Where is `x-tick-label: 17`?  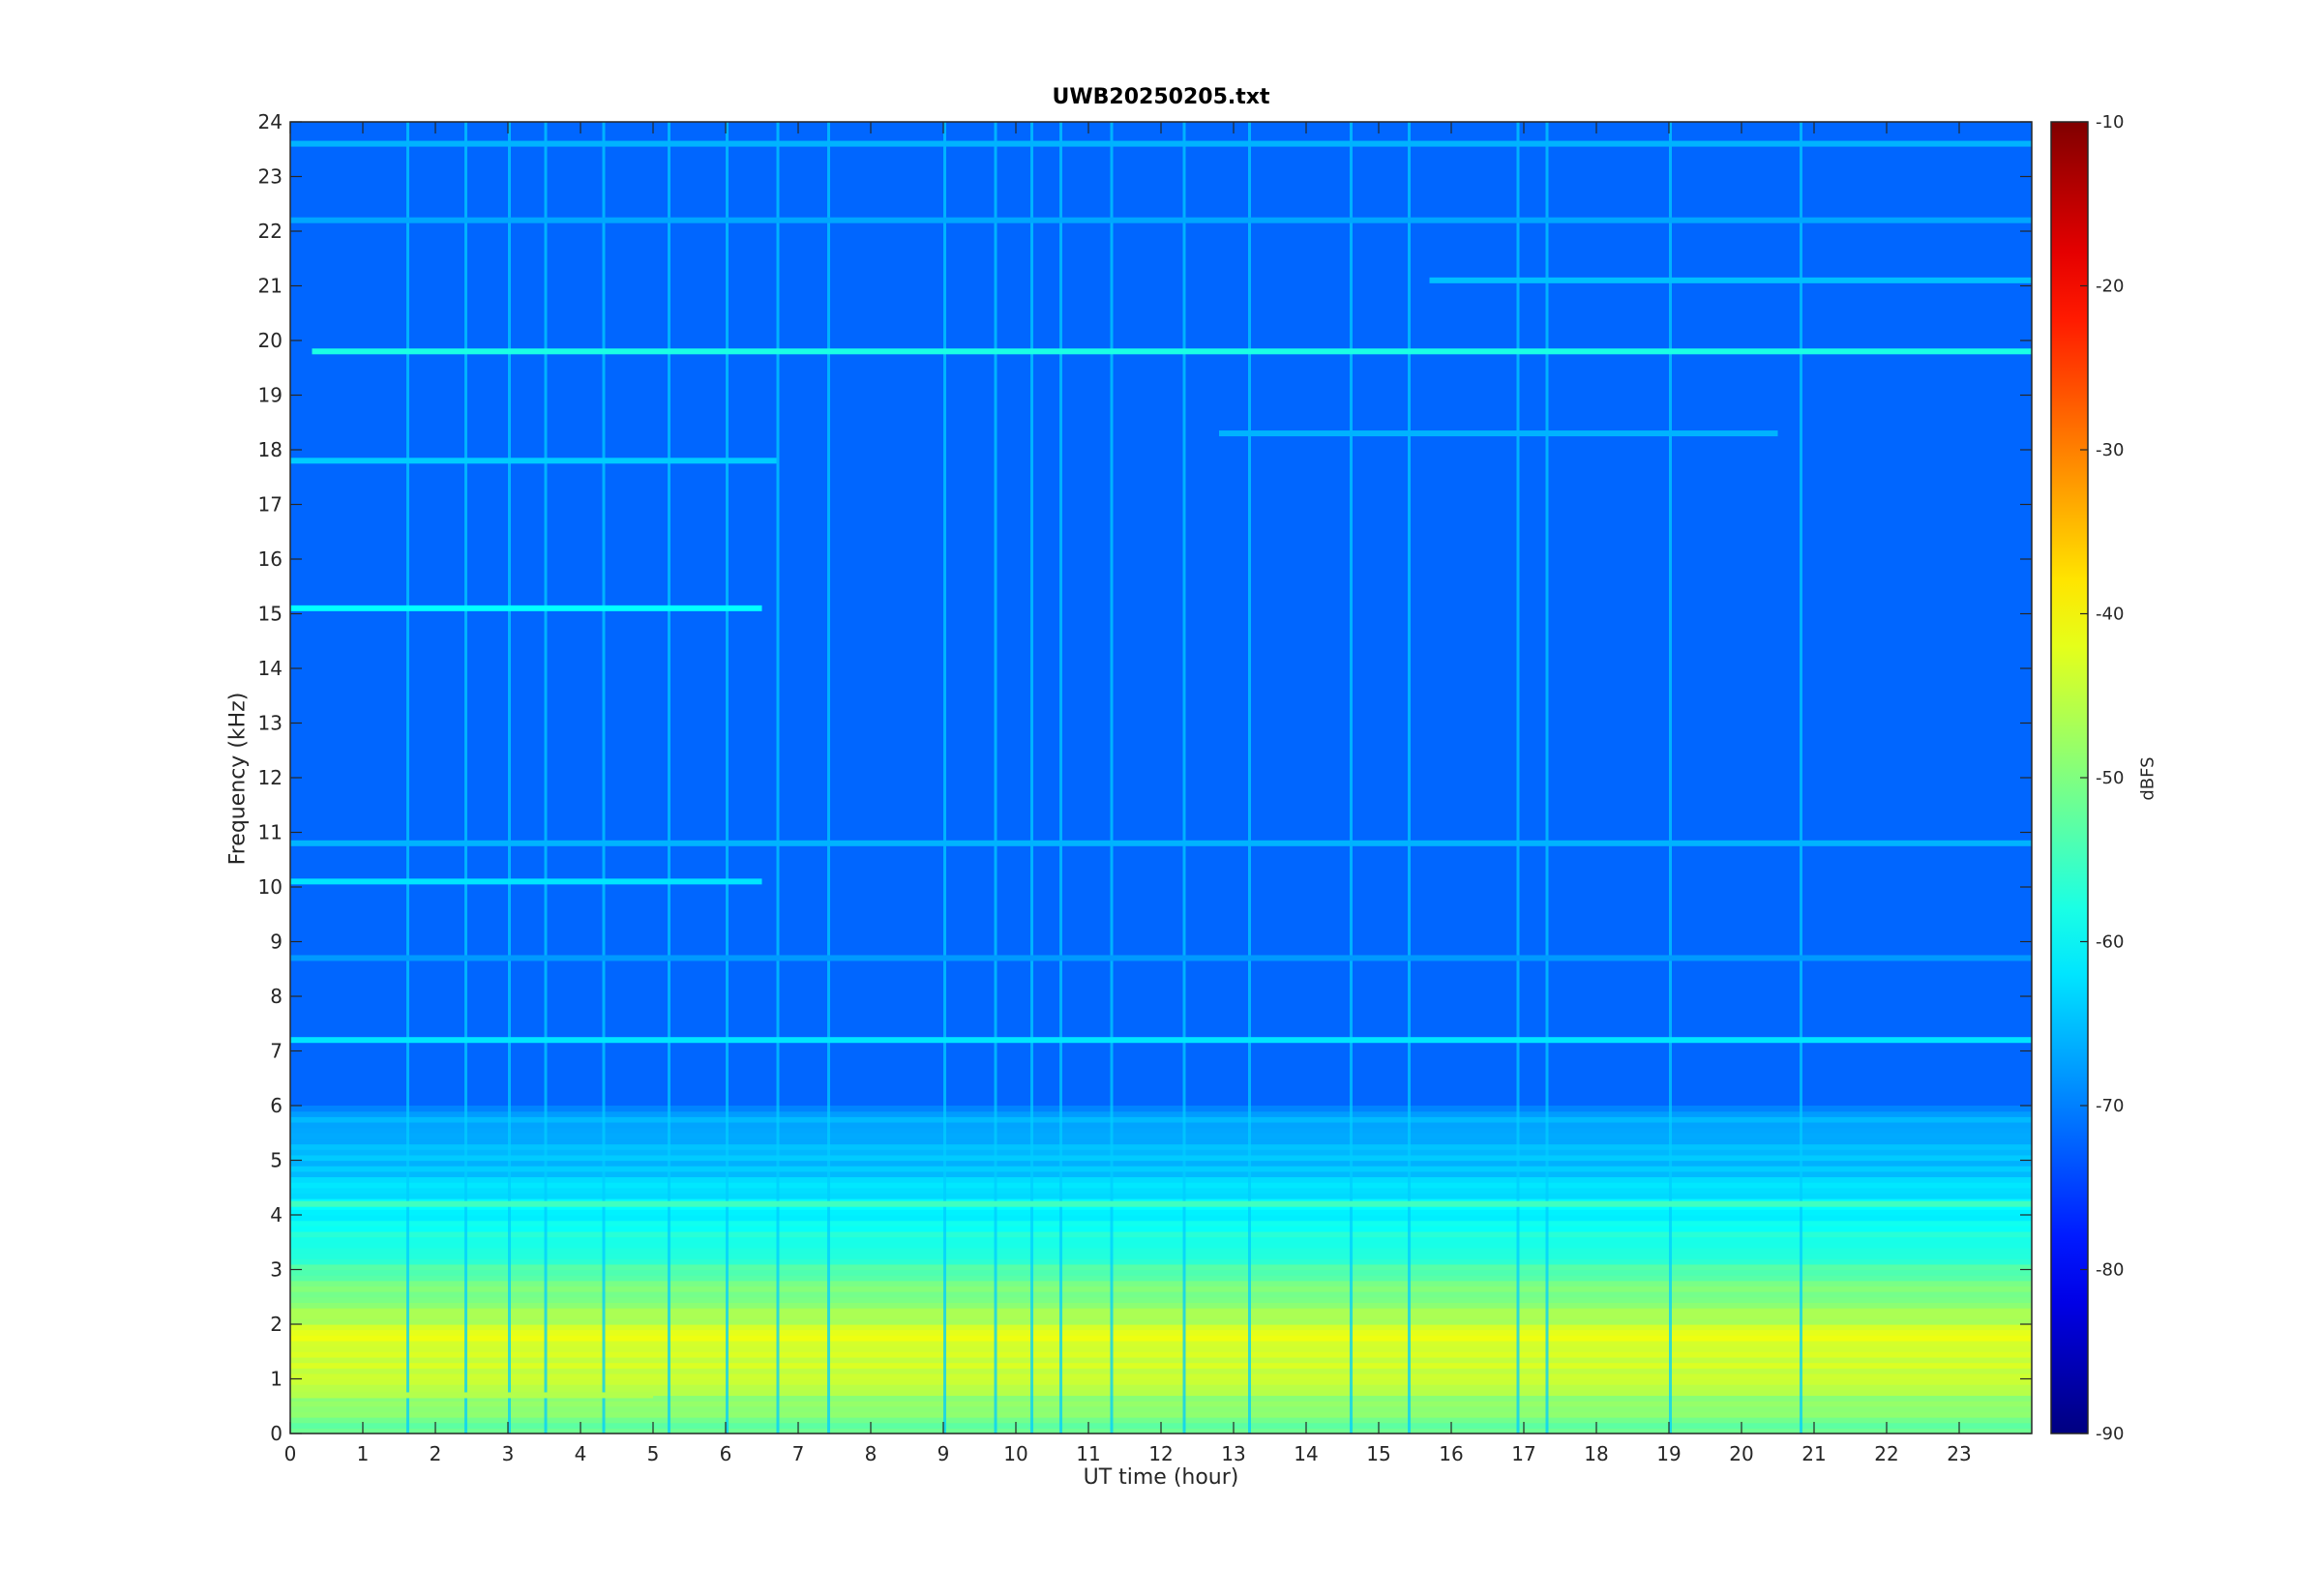 x-tick-label: 17 is located at coordinates (1523, 1453).